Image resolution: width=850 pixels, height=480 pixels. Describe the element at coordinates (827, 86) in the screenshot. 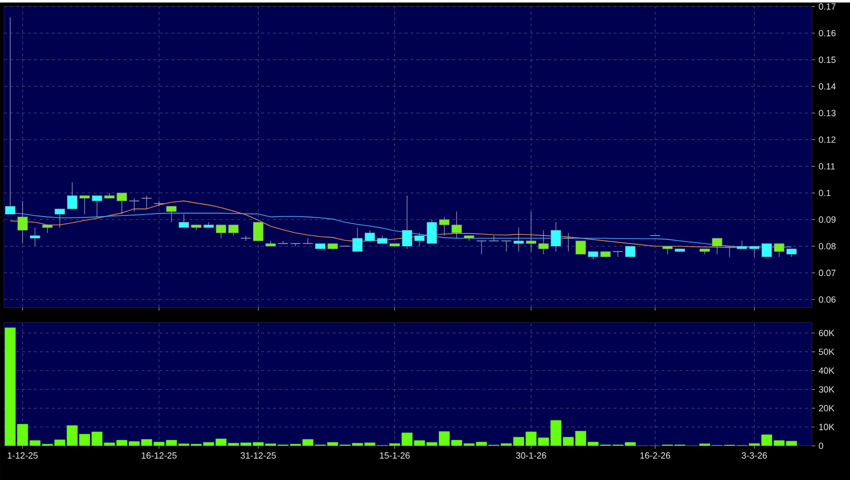

I see `y-tick-label: 0.14` at that location.